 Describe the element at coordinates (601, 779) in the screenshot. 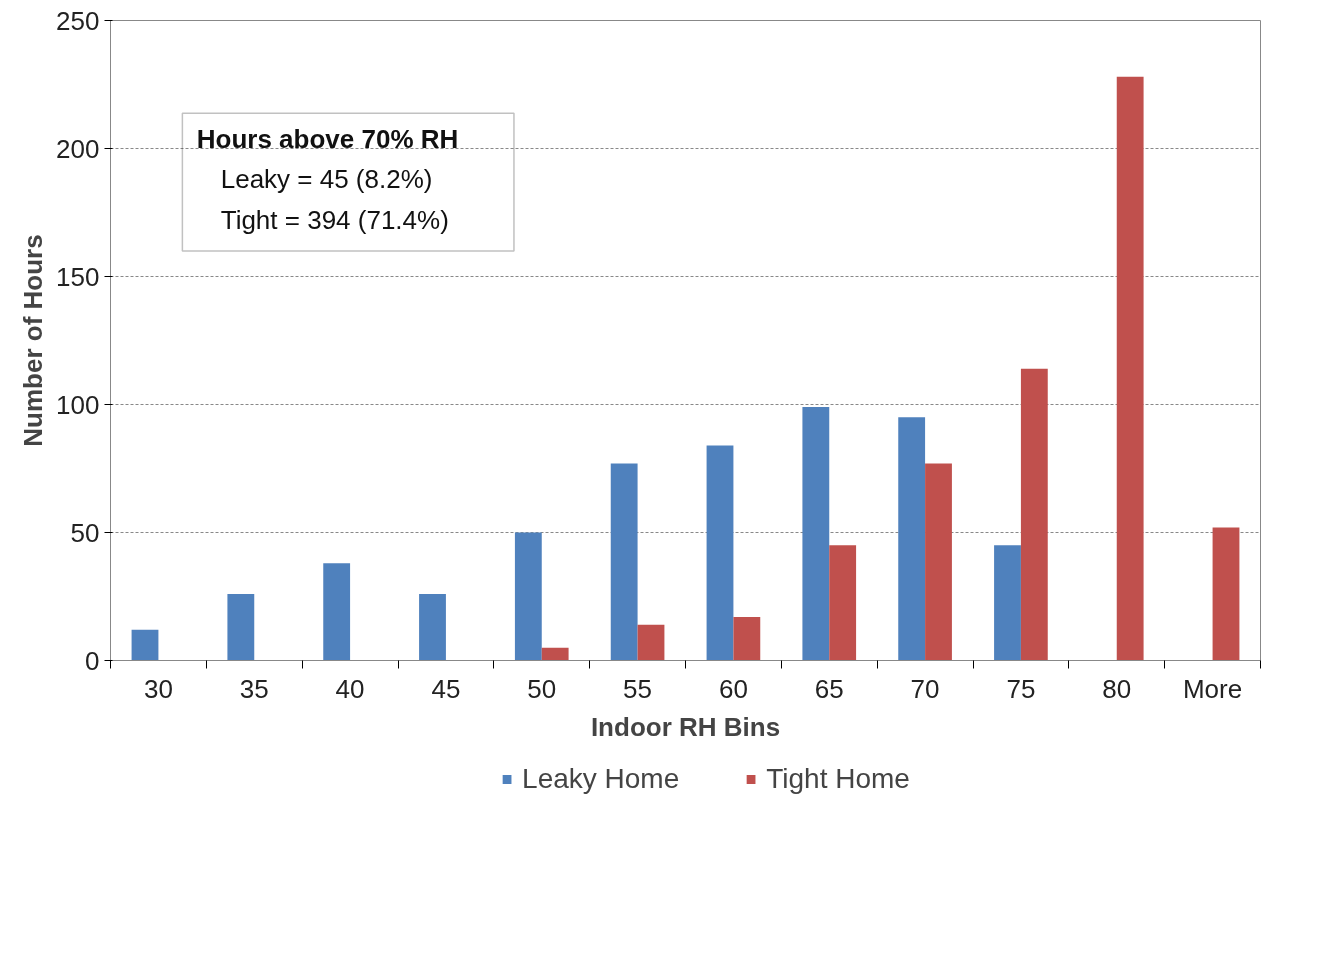

I see `legend-label: Leaky Home` at that location.